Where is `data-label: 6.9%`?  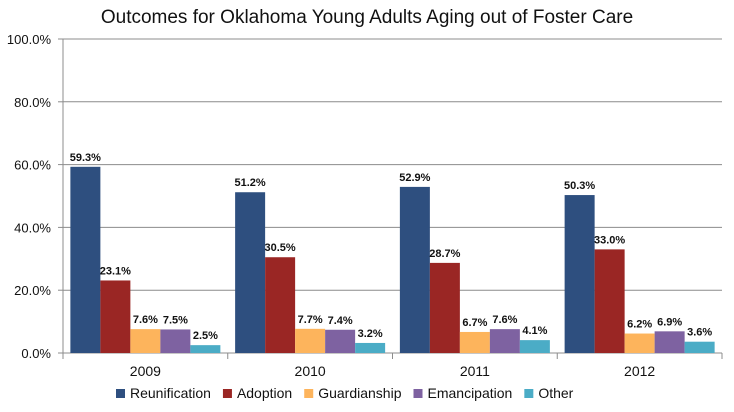 data-label: 6.9% is located at coordinates (669, 322).